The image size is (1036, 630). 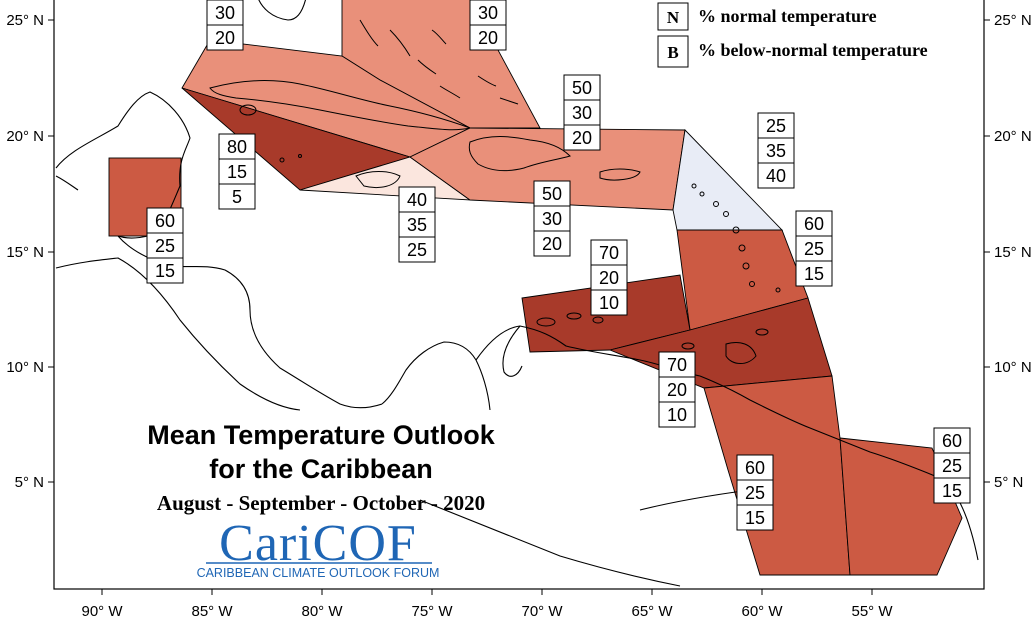 I want to click on prob-box-guyana: 60 25 15, so click(x=755, y=492).